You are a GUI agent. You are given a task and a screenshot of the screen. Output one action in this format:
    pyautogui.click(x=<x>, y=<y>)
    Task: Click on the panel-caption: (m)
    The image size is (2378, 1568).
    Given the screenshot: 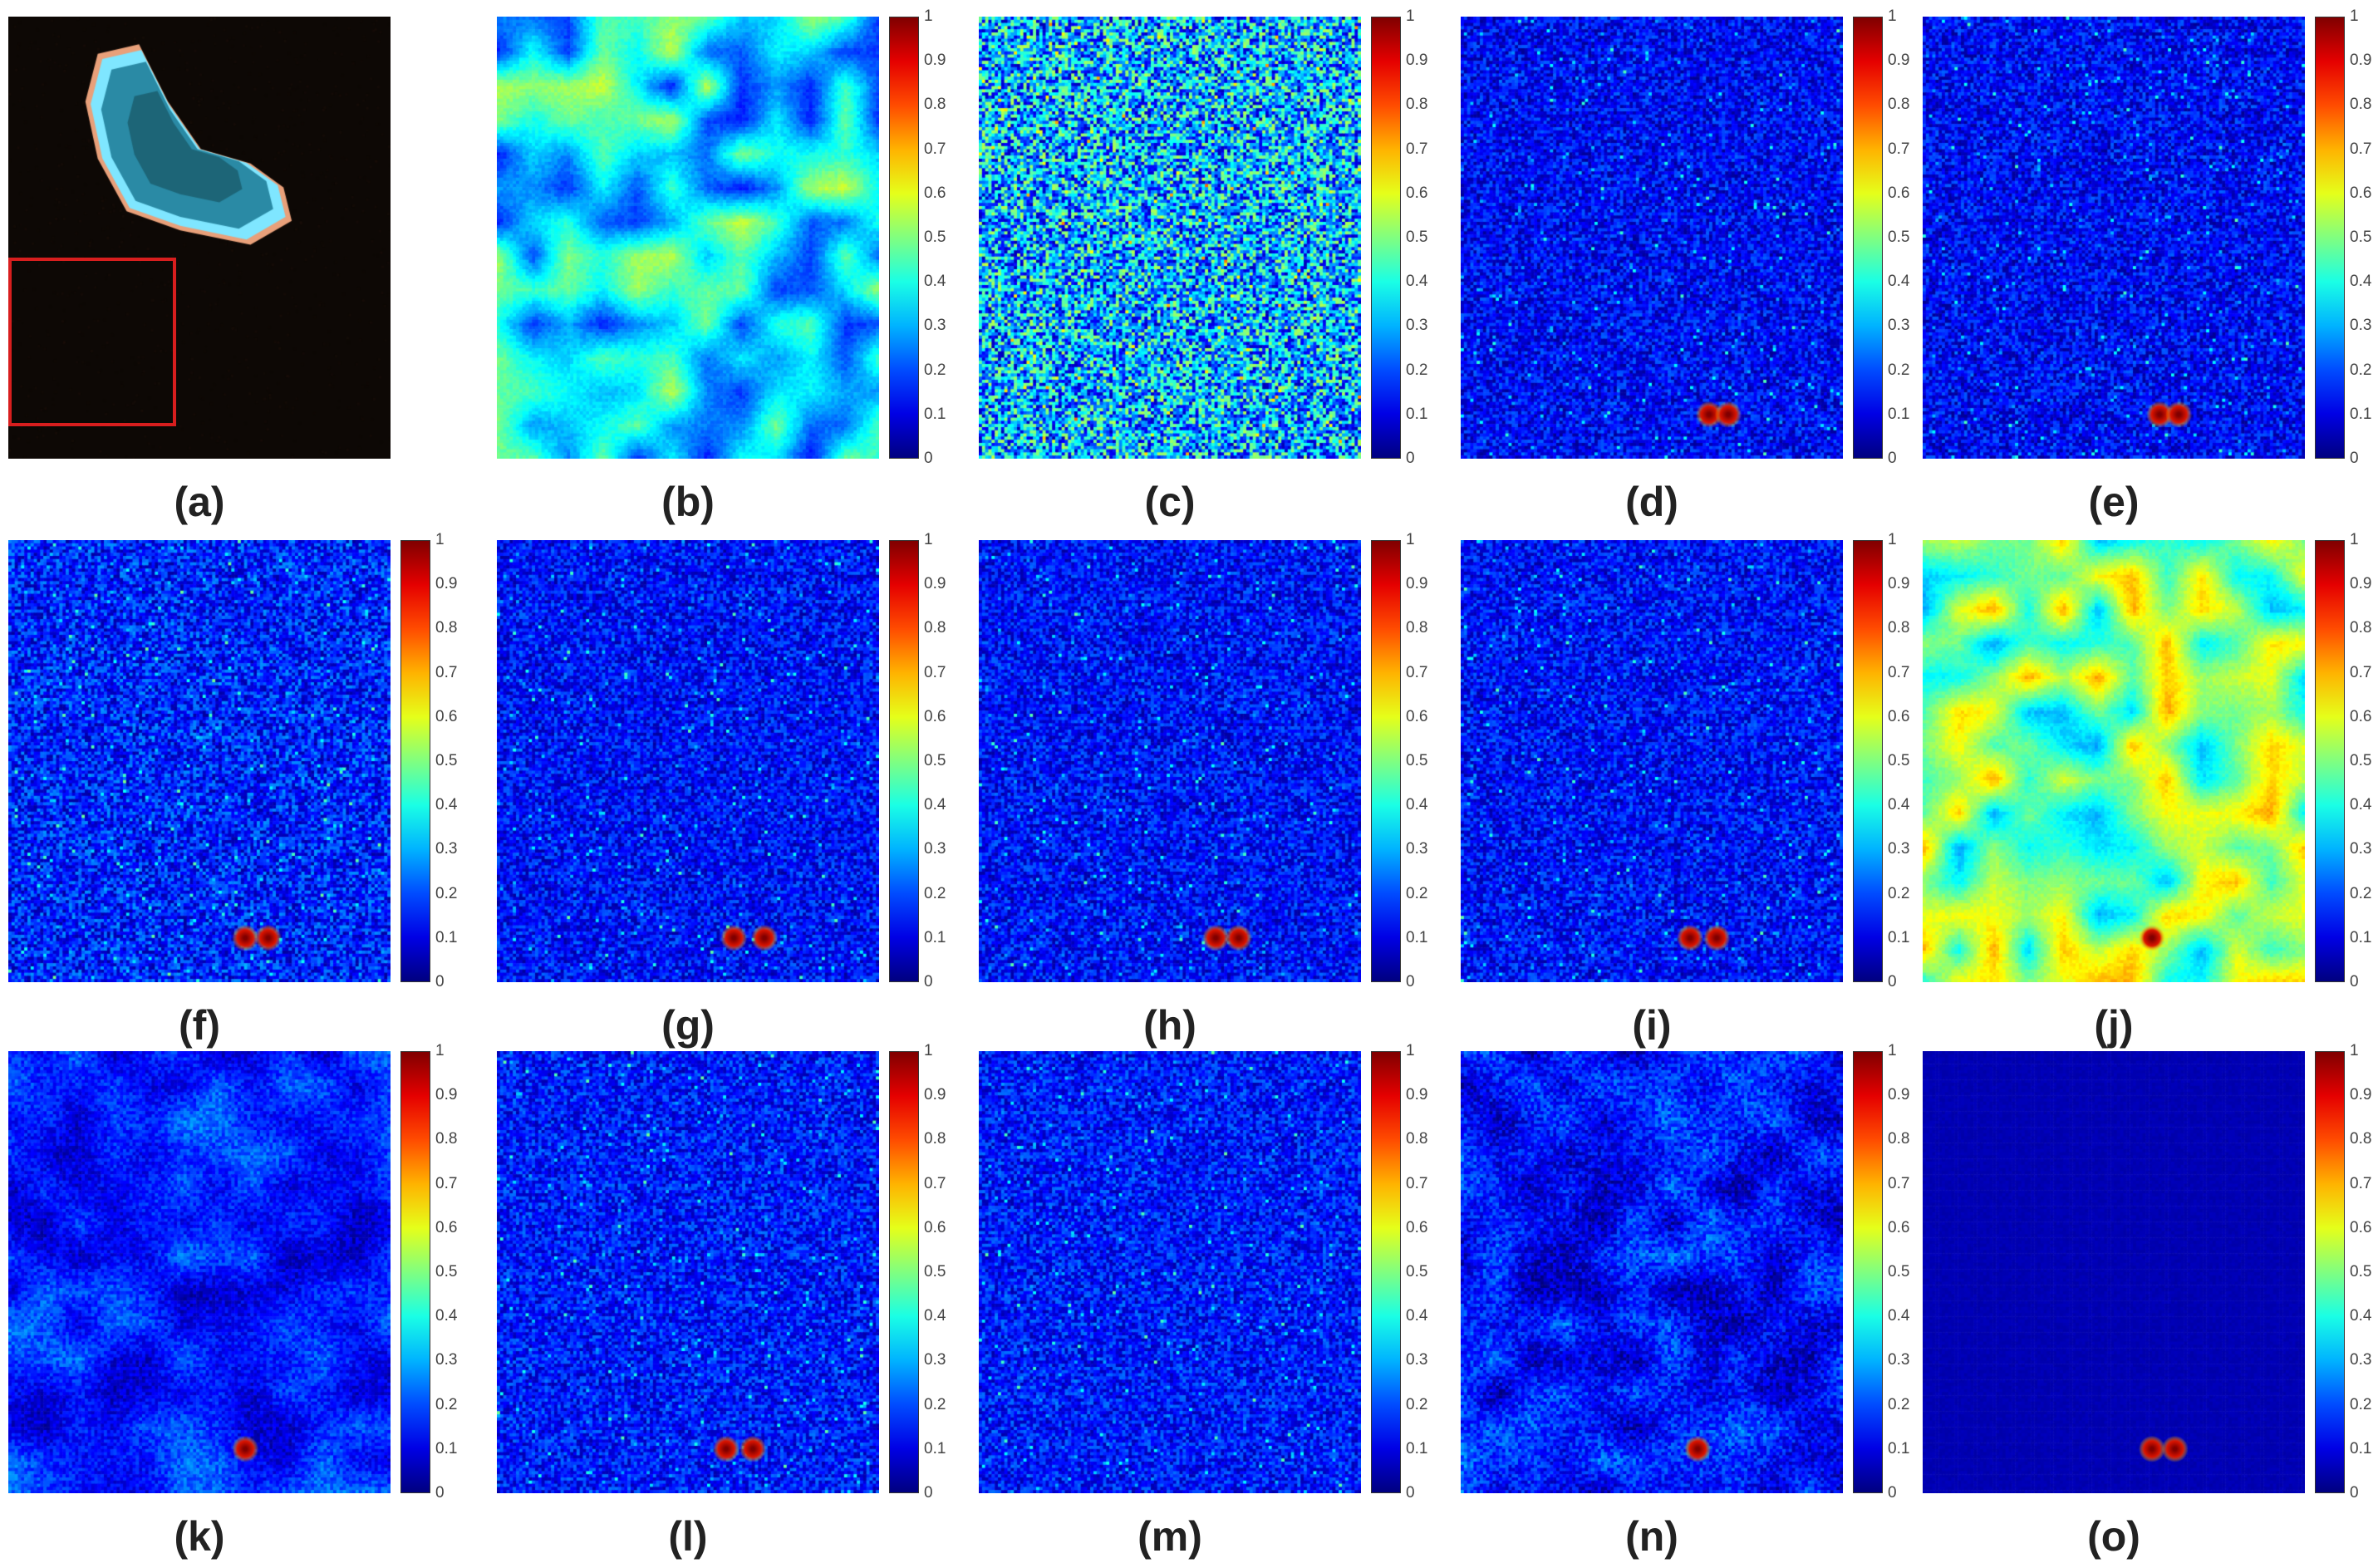 What is the action you would take?
    pyautogui.click(x=1169, y=1536)
    